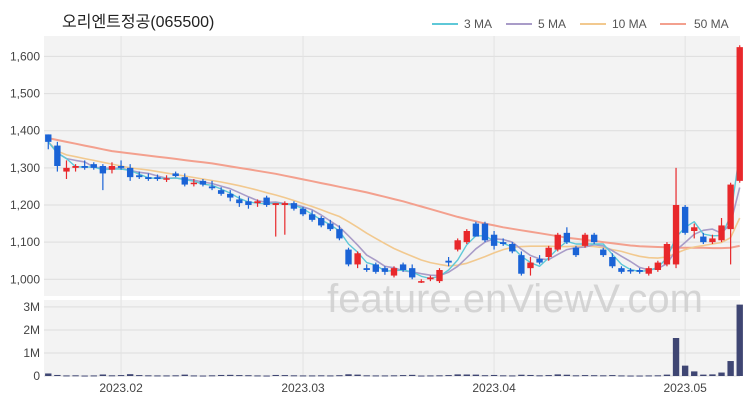  Describe the element at coordinates (685, 388) in the screenshot. I see `date-tick-label: 2023.05` at that location.